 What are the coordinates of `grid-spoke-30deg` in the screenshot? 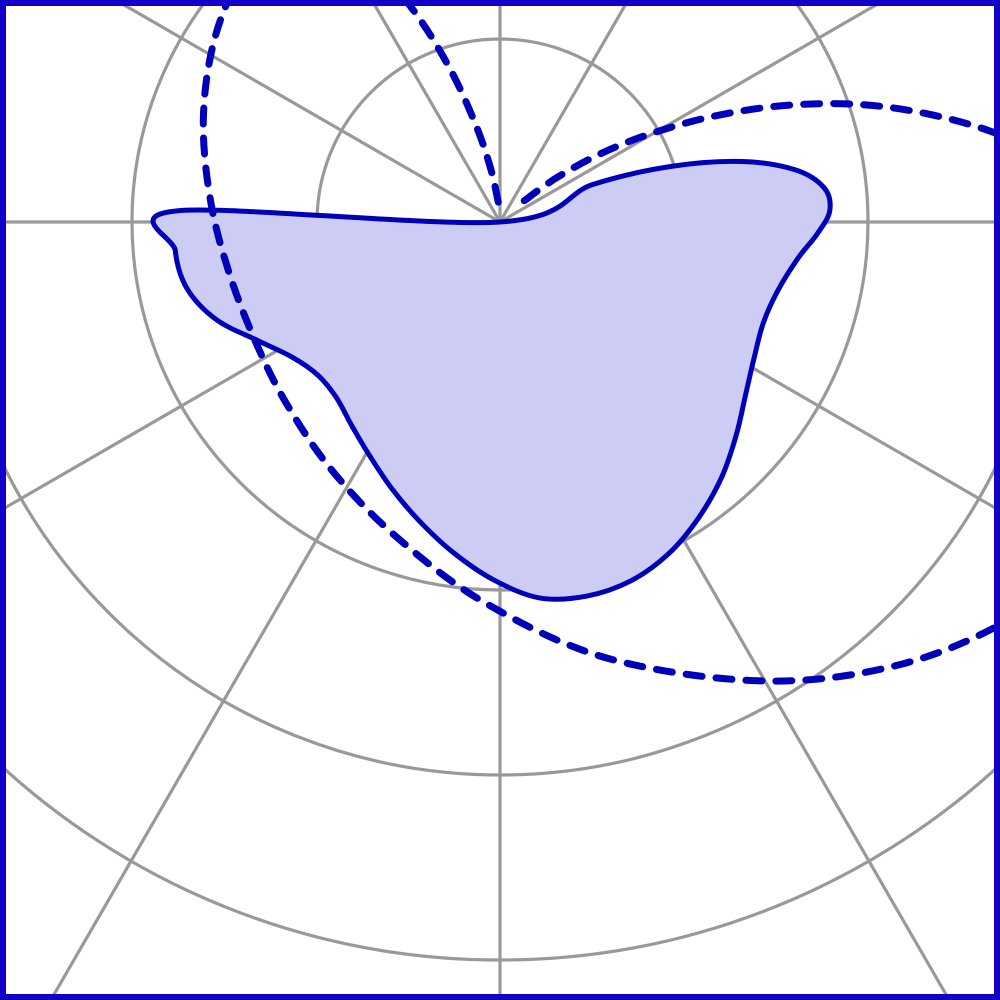 It's located at (693, 112).